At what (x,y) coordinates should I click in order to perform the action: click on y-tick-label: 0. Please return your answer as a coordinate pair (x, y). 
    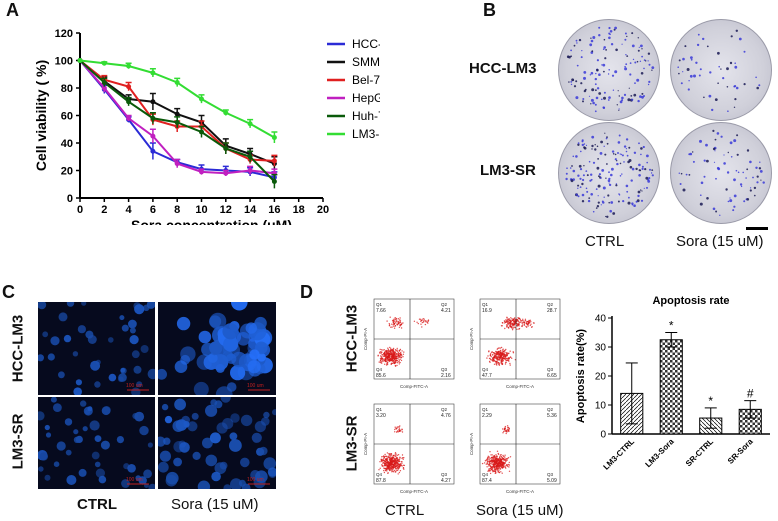
    Looking at the image, I should click on (603, 435).